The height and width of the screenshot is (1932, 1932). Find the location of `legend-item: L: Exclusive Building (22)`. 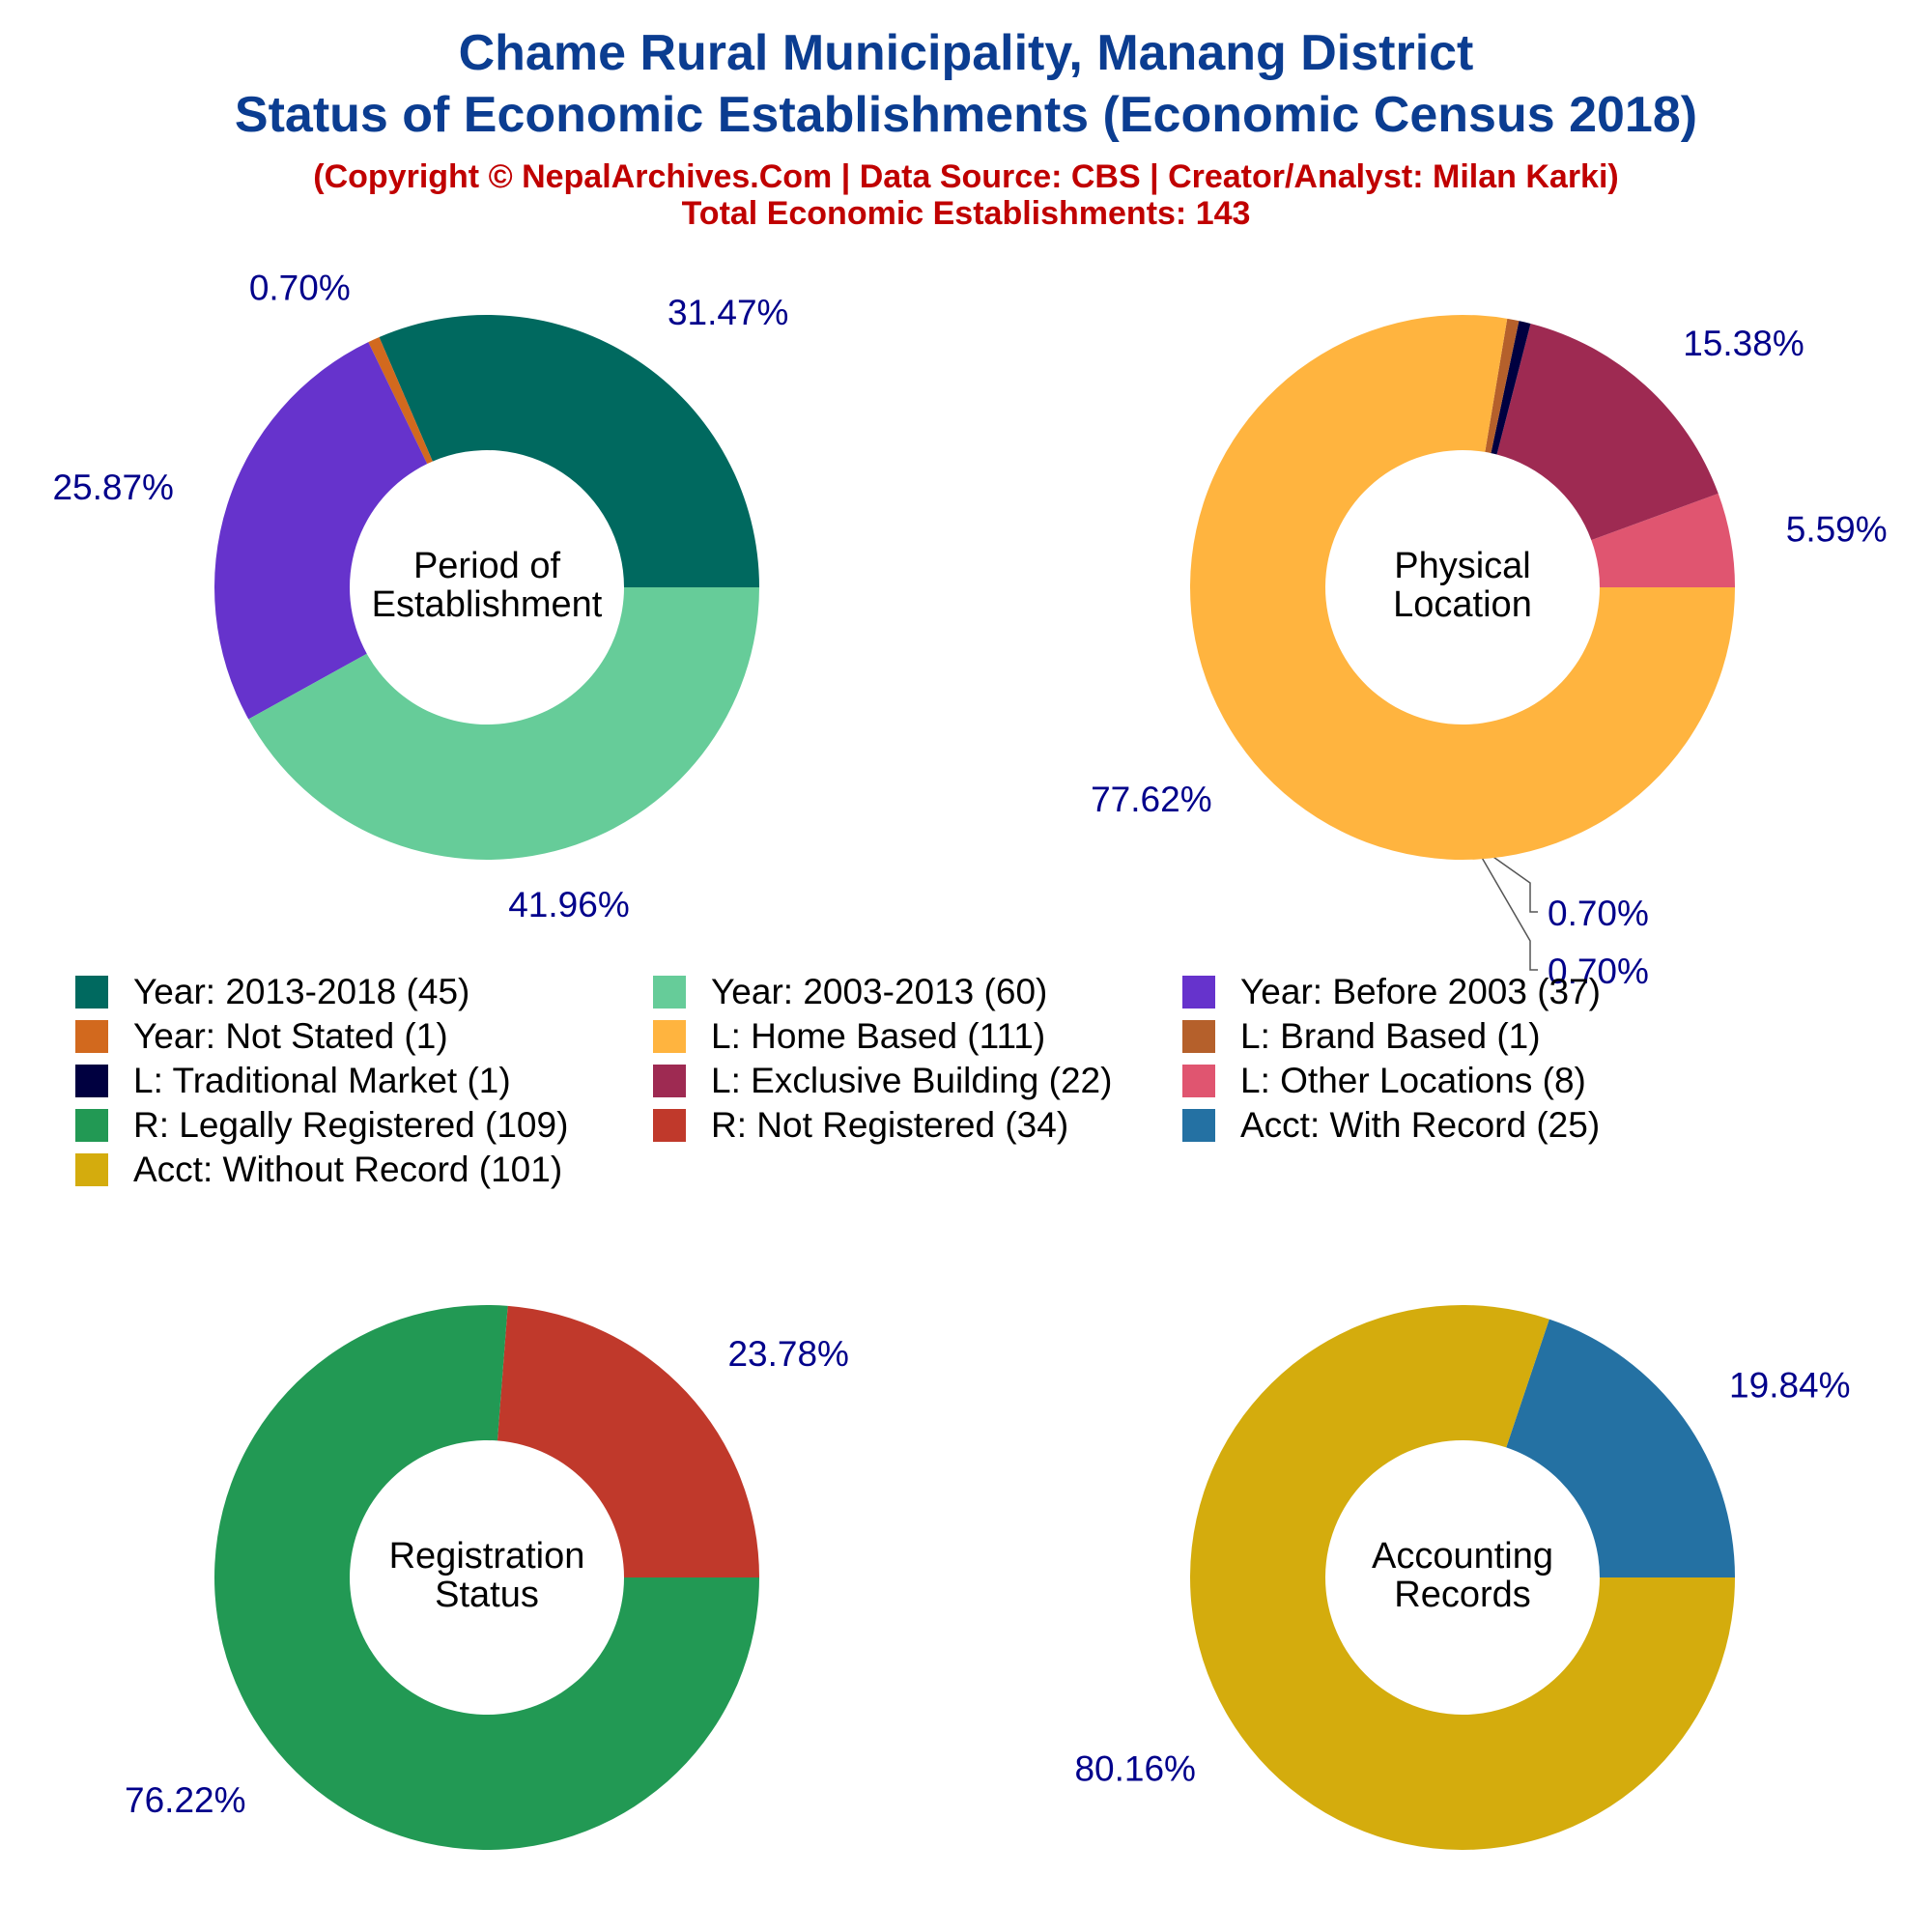

legend-item: L: Exclusive Building (22) is located at coordinates (882, 1081).